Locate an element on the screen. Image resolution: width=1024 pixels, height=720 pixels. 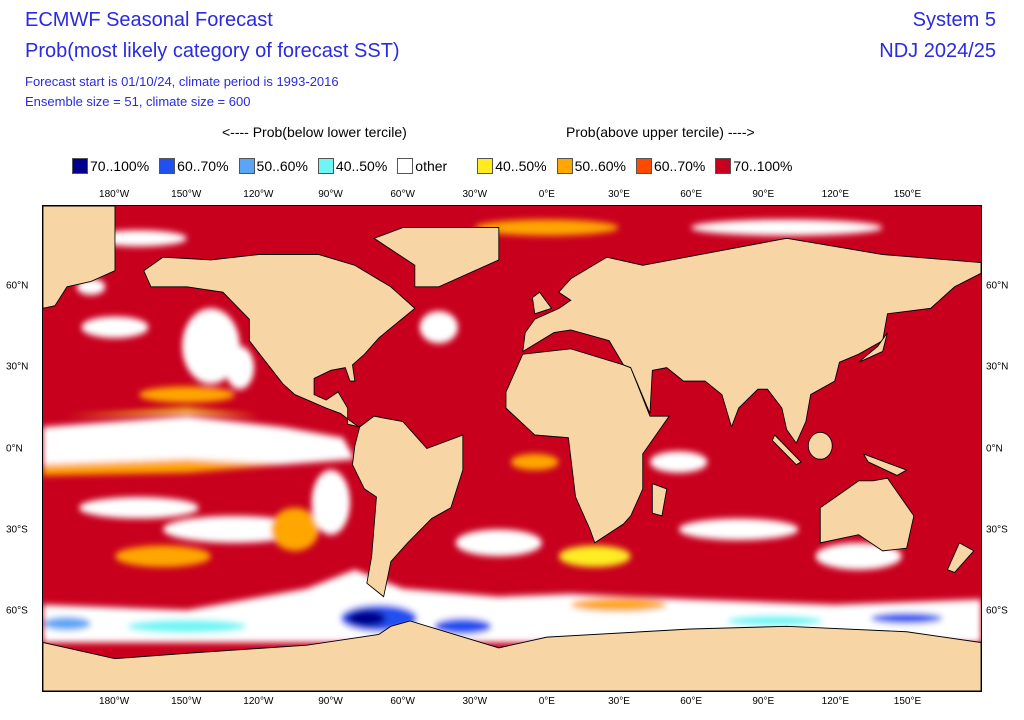
eurasia is located at coordinates (751, 340).